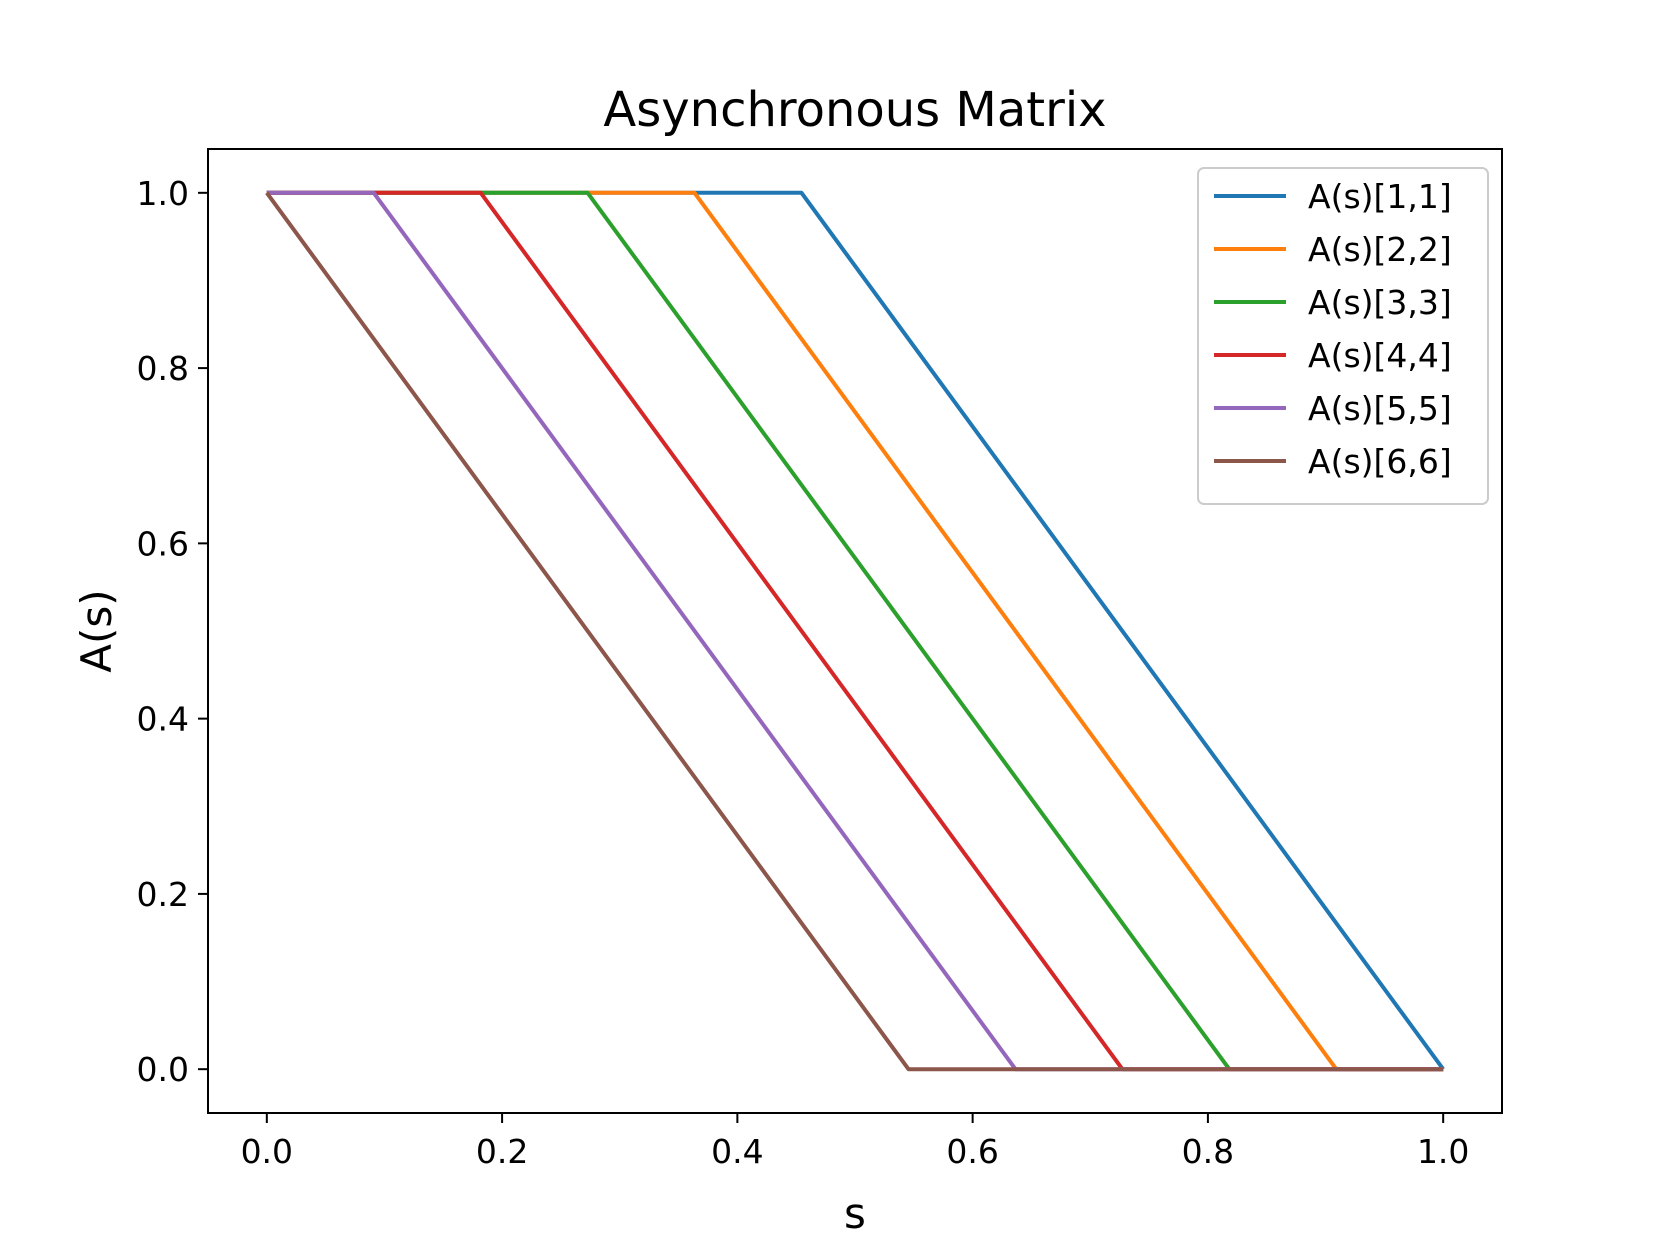 The height and width of the screenshot is (1245, 1660). I want to click on legend-label: A(s)[6,6], so click(1380, 461).